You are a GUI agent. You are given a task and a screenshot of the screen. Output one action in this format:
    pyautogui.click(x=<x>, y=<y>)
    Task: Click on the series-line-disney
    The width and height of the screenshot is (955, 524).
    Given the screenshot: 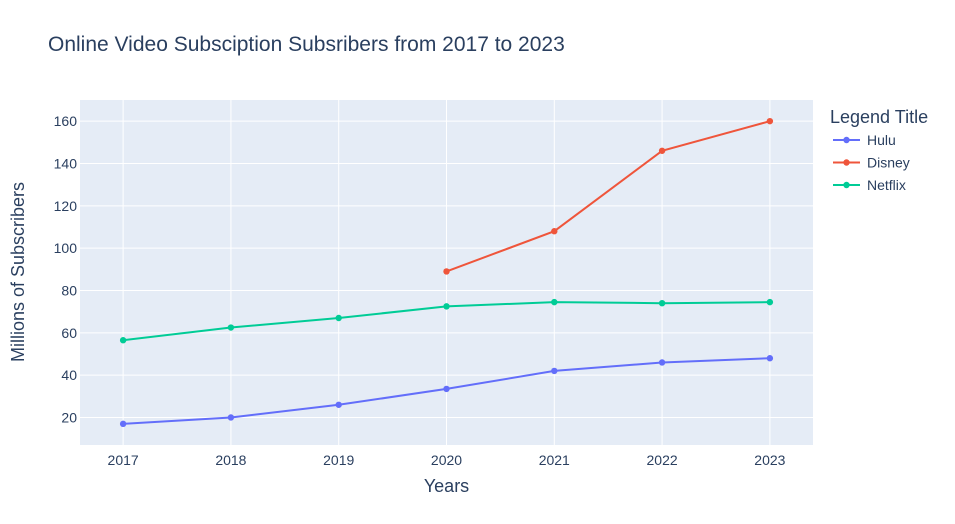 What is the action you would take?
    pyautogui.click(x=608, y=196)
    